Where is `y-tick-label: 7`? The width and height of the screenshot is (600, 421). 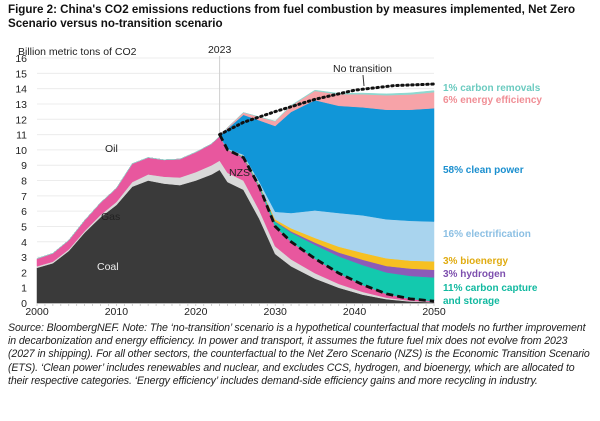 y-tick-label: 7 is located at coordinates (24, 197).